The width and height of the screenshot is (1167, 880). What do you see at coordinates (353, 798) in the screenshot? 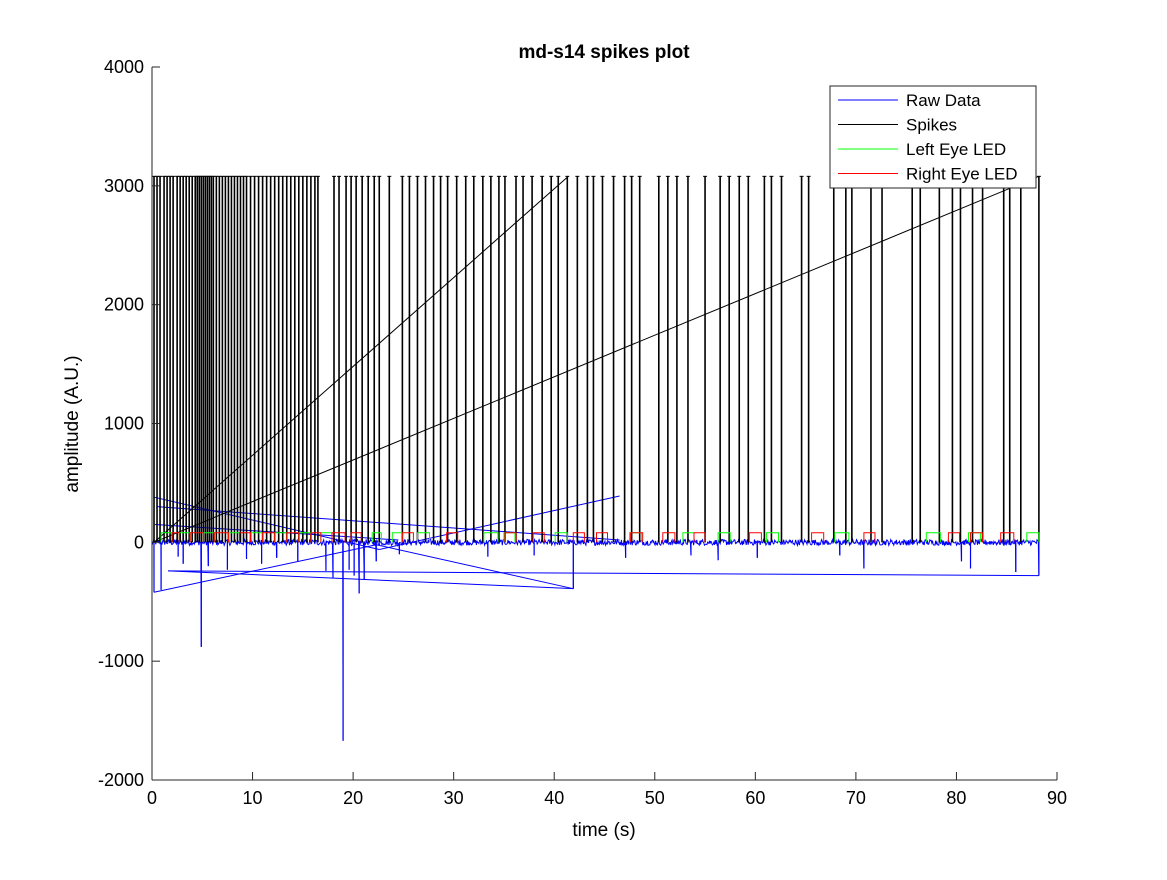
I see `x-tick-label: 20` at bounding box center [353, 798].